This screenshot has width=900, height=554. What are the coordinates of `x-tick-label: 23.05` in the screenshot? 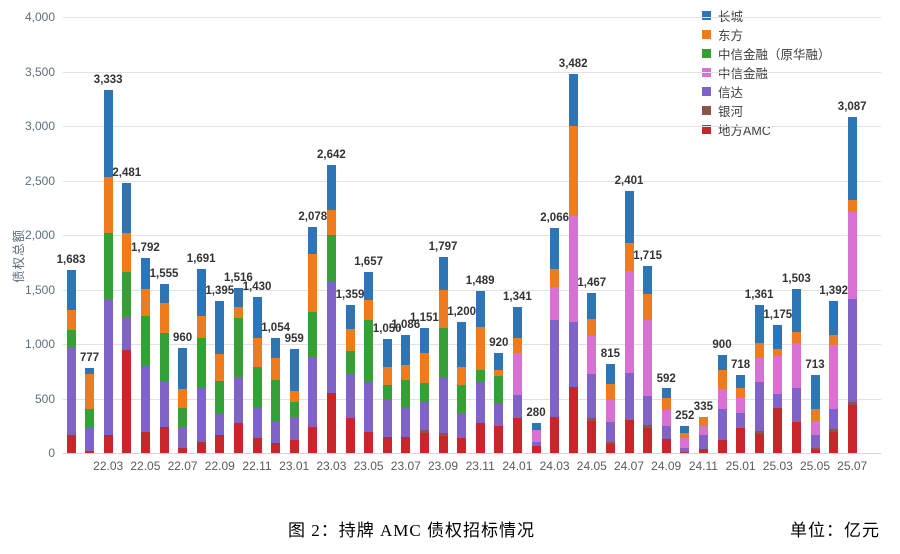 It's located at (368, 466).